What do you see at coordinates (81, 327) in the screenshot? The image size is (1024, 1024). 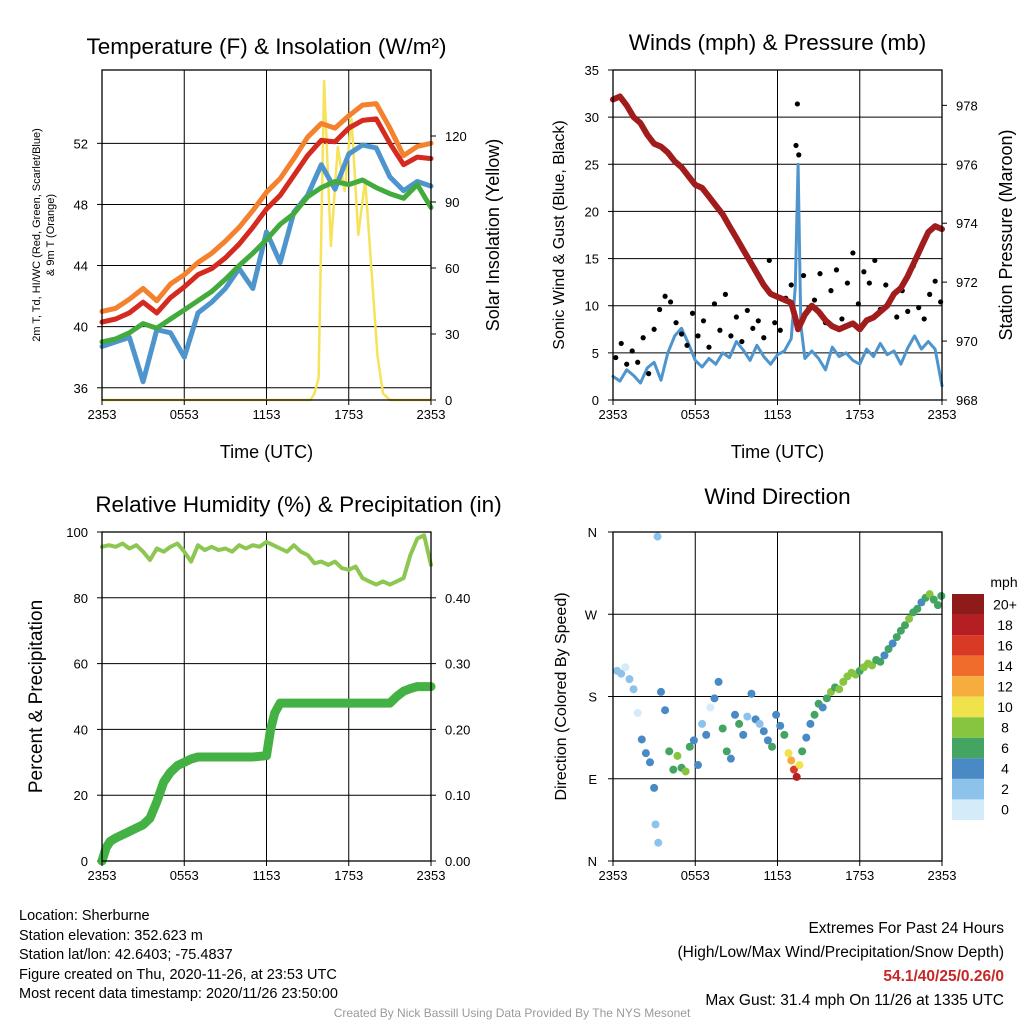 I see `y-tick-label: 40` at bounding box center [81, 327].